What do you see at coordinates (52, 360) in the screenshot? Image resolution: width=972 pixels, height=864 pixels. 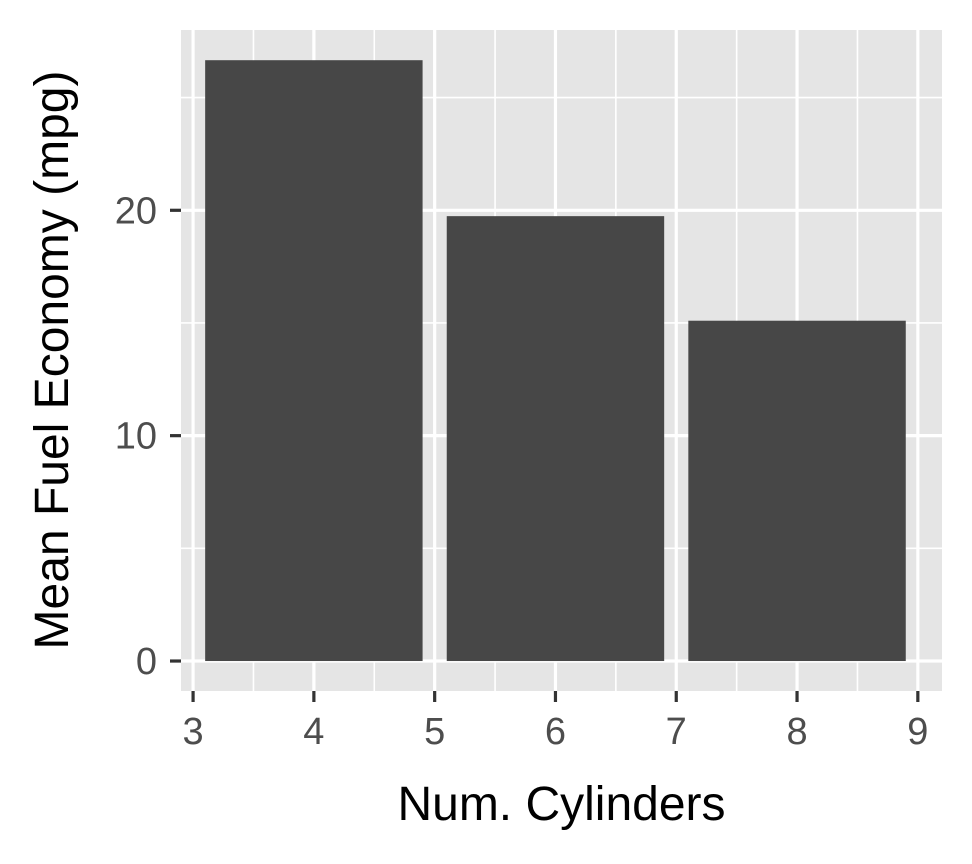 I see `y-axis-title: Mean Fuel Economy (mpg)` at bounding box center [52, 360].